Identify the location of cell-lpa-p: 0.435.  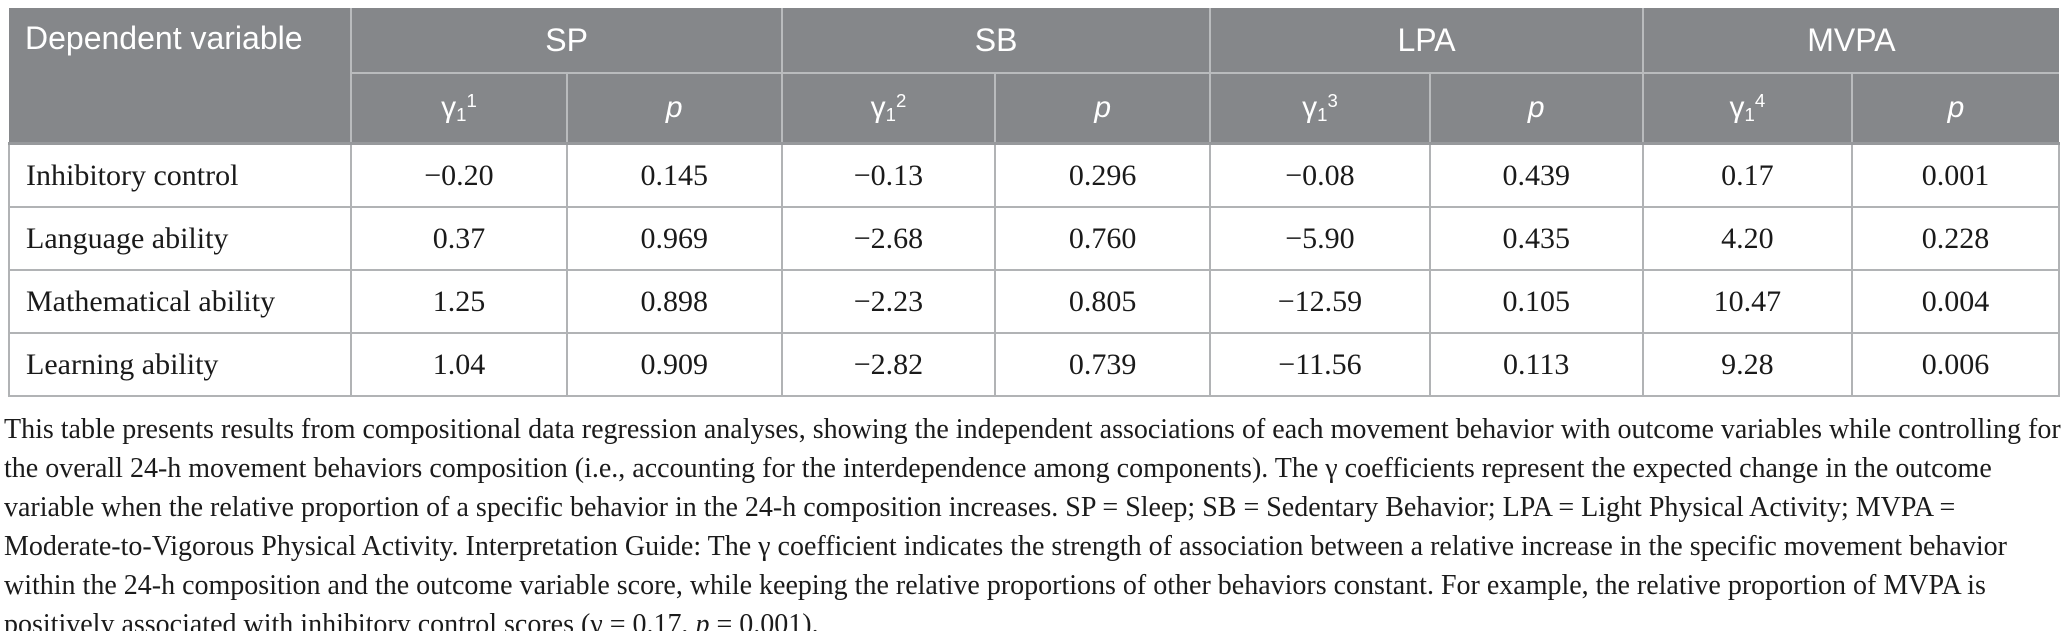
(1536, 238).